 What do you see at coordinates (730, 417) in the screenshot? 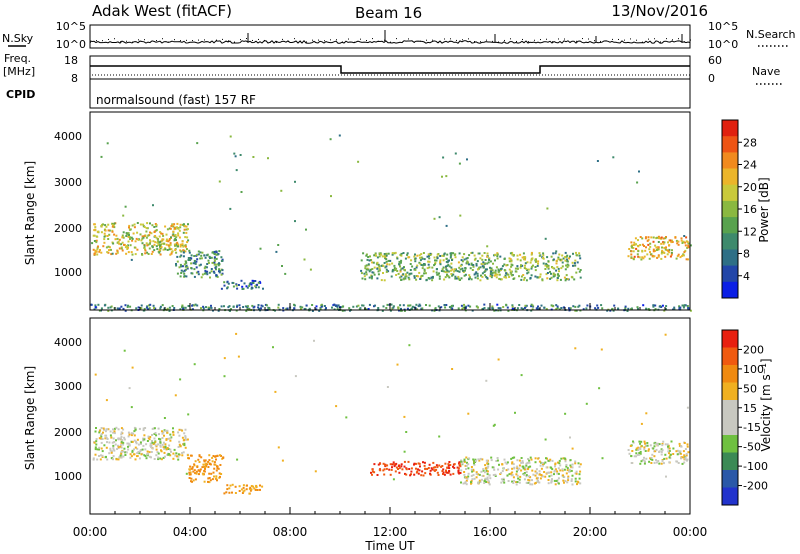
I see `velocity-colorbar-frame` at bounding box center [730, 417].